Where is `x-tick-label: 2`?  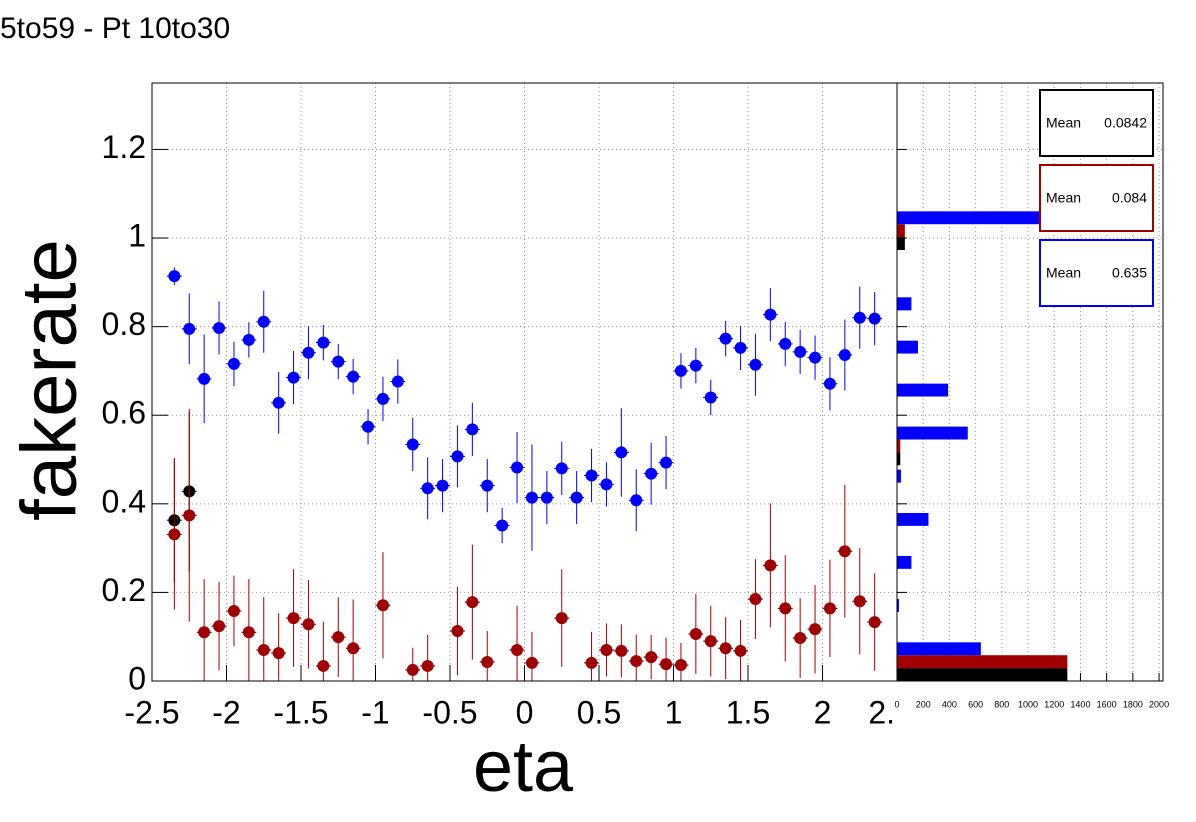
x-tick-label: 2 is located at coordinates (823, 712).